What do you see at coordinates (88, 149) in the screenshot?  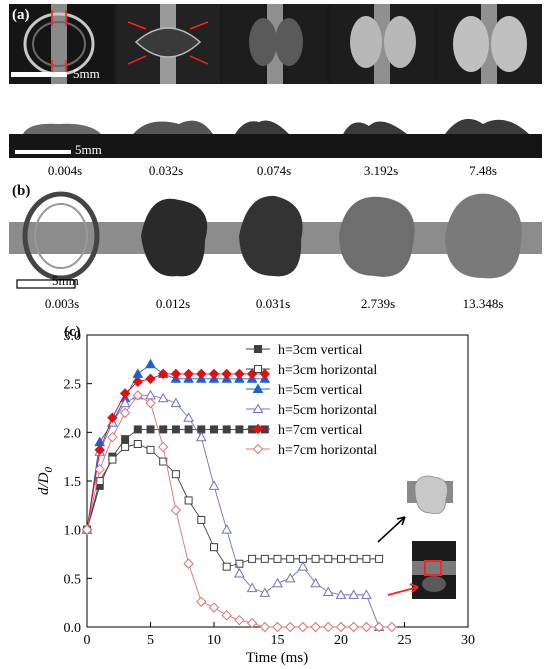 I see `a-side-scale-label: 5mm` at bounding box center [88, 149].